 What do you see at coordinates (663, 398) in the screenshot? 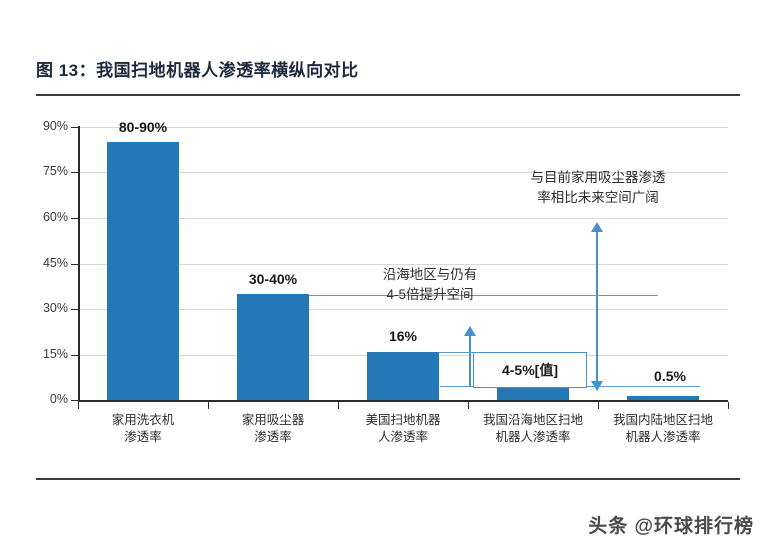
I see `bar-inland-china-robot-vacuum` at bounding box center [663, 398].